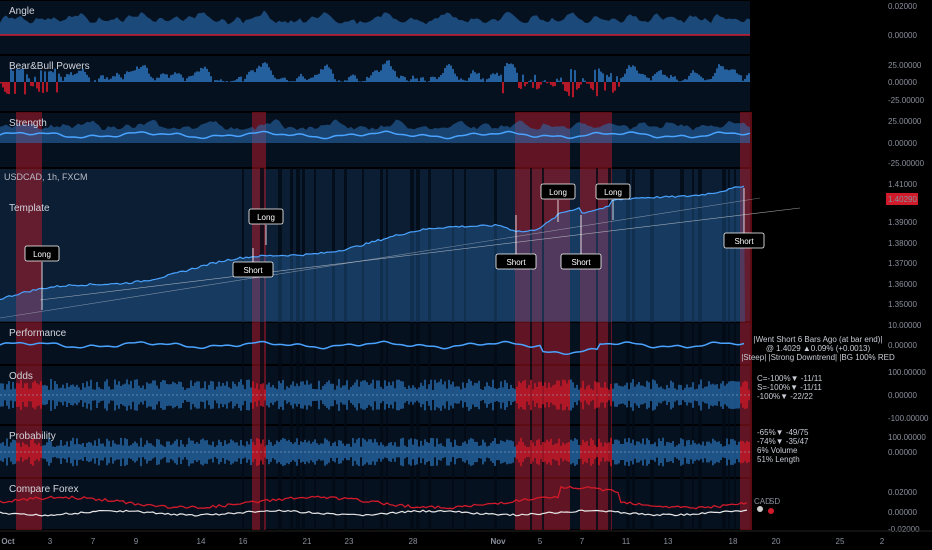 The width and height of the screenshot is (932, 550). What do you see at coordinates (29, 321) in the screenshot?
I see `red-zone` at bounding box center [29, 321].